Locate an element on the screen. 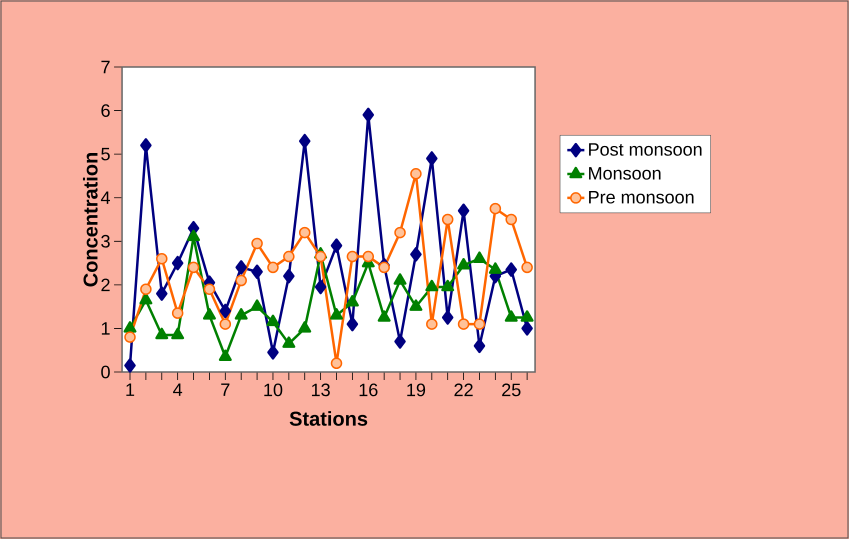  y-tick-label: 4 is located at coordinates (105, 198).